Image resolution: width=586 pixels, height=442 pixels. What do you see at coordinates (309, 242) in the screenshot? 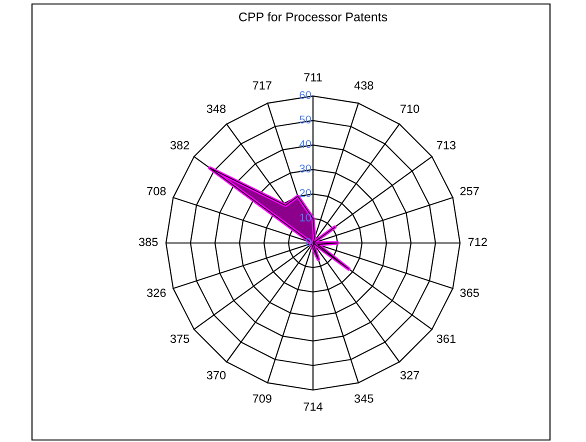
I see `y-tick-label: 0` at bounding box center [309, 242].